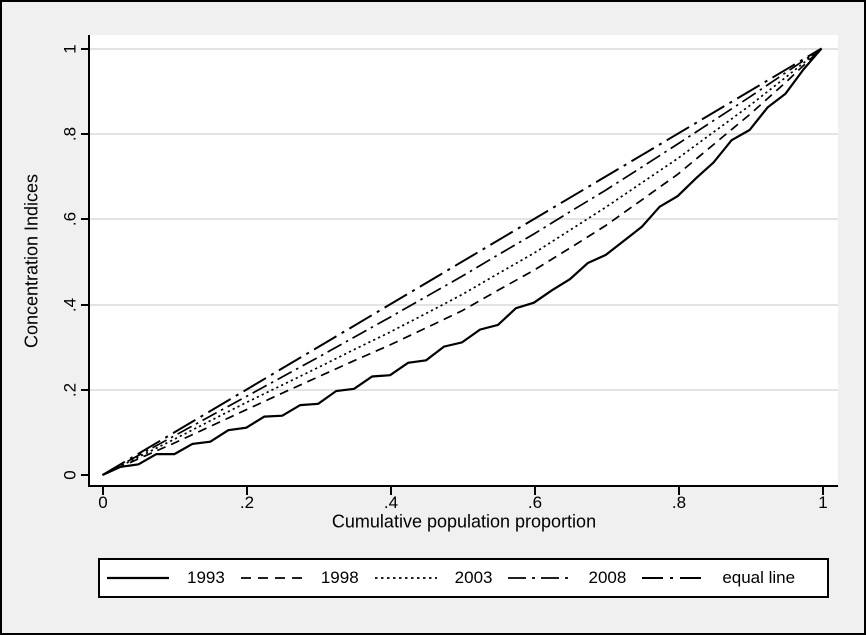  Describe the element at coordinates (70, 304) in the screenshot. I see `y-tick-label: .4` at that location.